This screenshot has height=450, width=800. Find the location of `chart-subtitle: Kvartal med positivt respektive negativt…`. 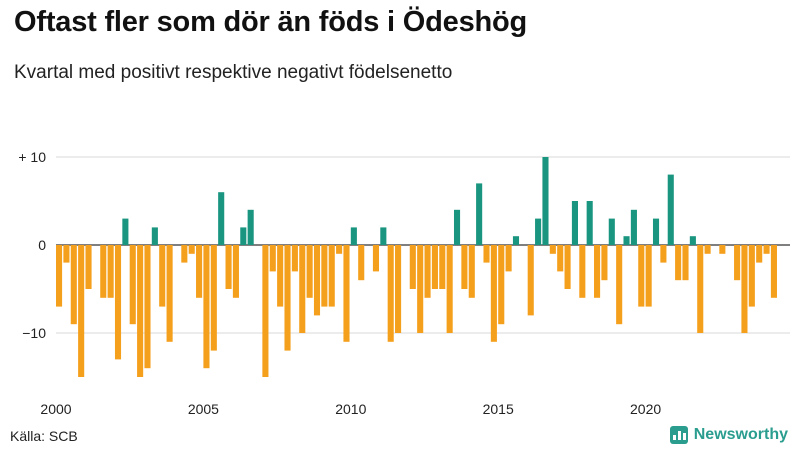

chart-subtitle: Kvartal med positivt respektive negativt… is located at coordinates (233, 72).